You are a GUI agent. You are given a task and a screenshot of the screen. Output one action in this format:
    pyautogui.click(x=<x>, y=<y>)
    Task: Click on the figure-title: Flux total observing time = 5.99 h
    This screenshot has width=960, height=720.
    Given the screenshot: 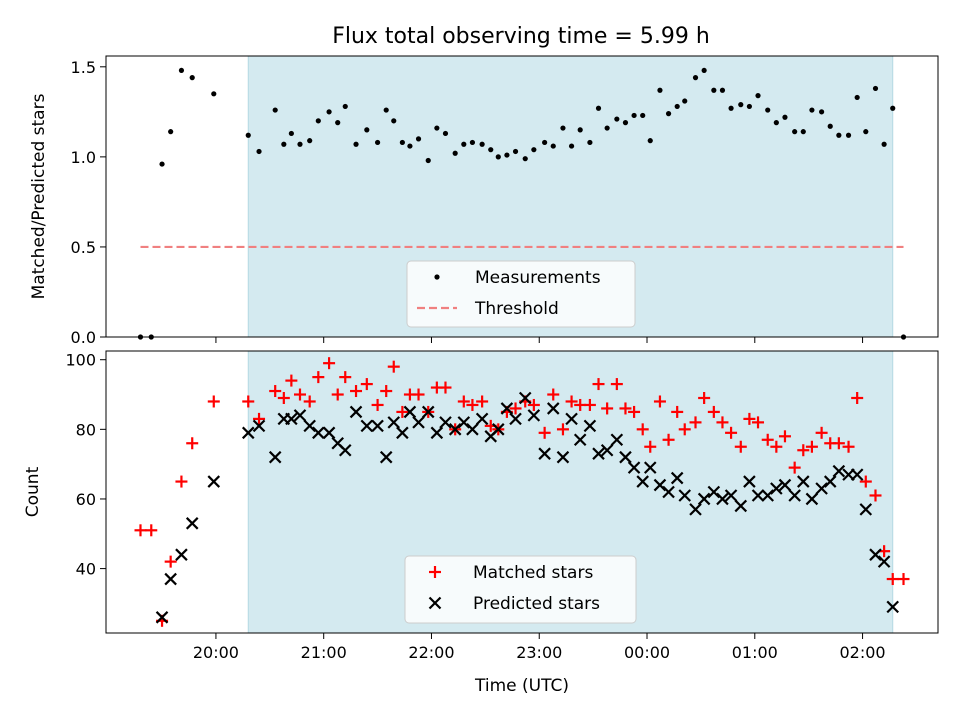 What is the action you would take?
    pyautogui.click(x=521, y=36)
    